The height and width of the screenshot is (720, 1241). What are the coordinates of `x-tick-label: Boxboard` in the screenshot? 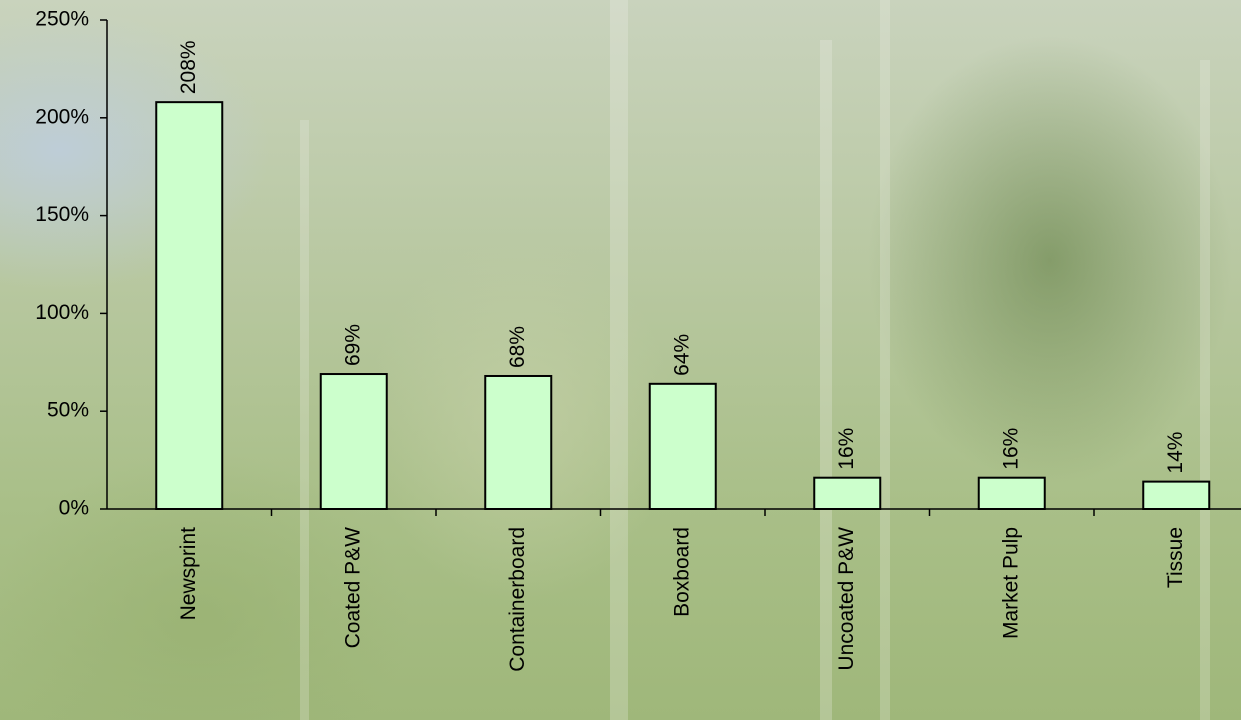 It's located at (681, 572).